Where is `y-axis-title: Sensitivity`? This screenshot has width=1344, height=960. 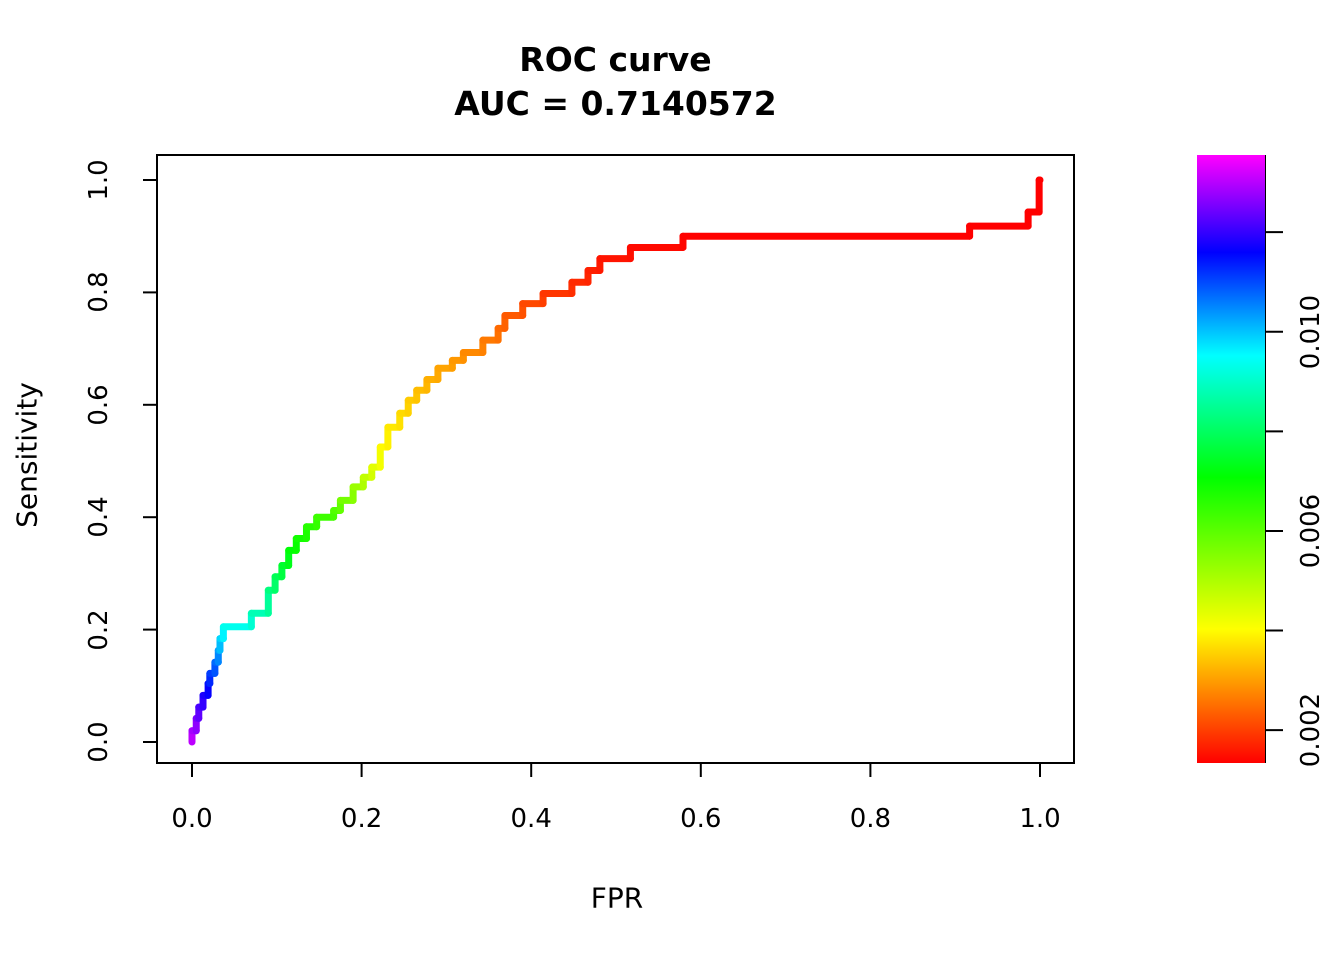 y-axis-title: Sensitivity is located at coordinates (27, 455).